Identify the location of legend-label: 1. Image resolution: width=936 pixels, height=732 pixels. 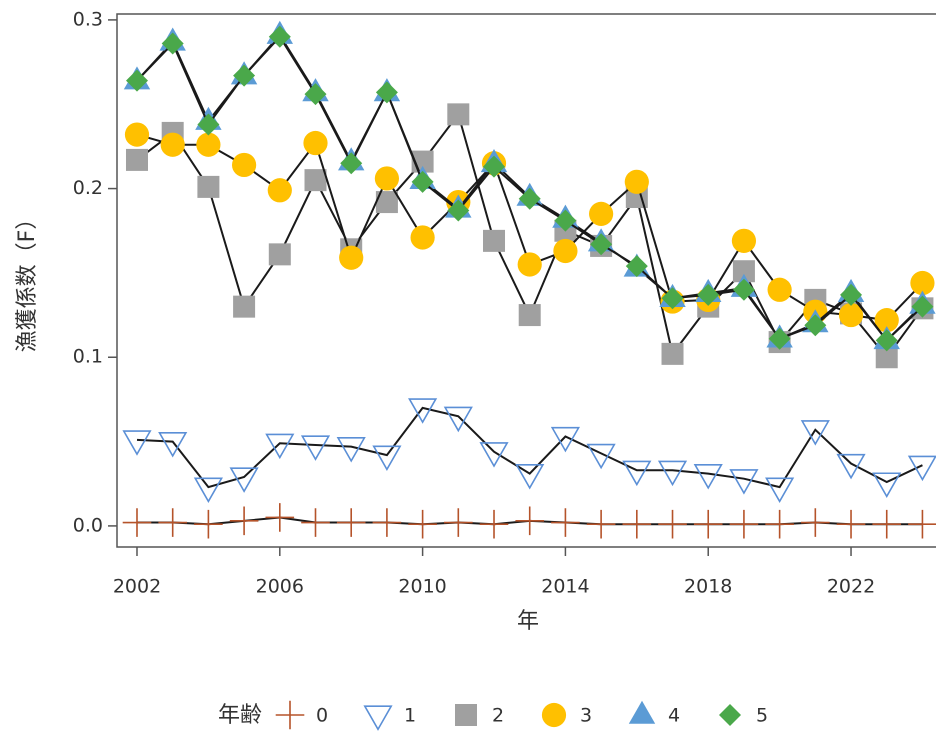
(410, 716).